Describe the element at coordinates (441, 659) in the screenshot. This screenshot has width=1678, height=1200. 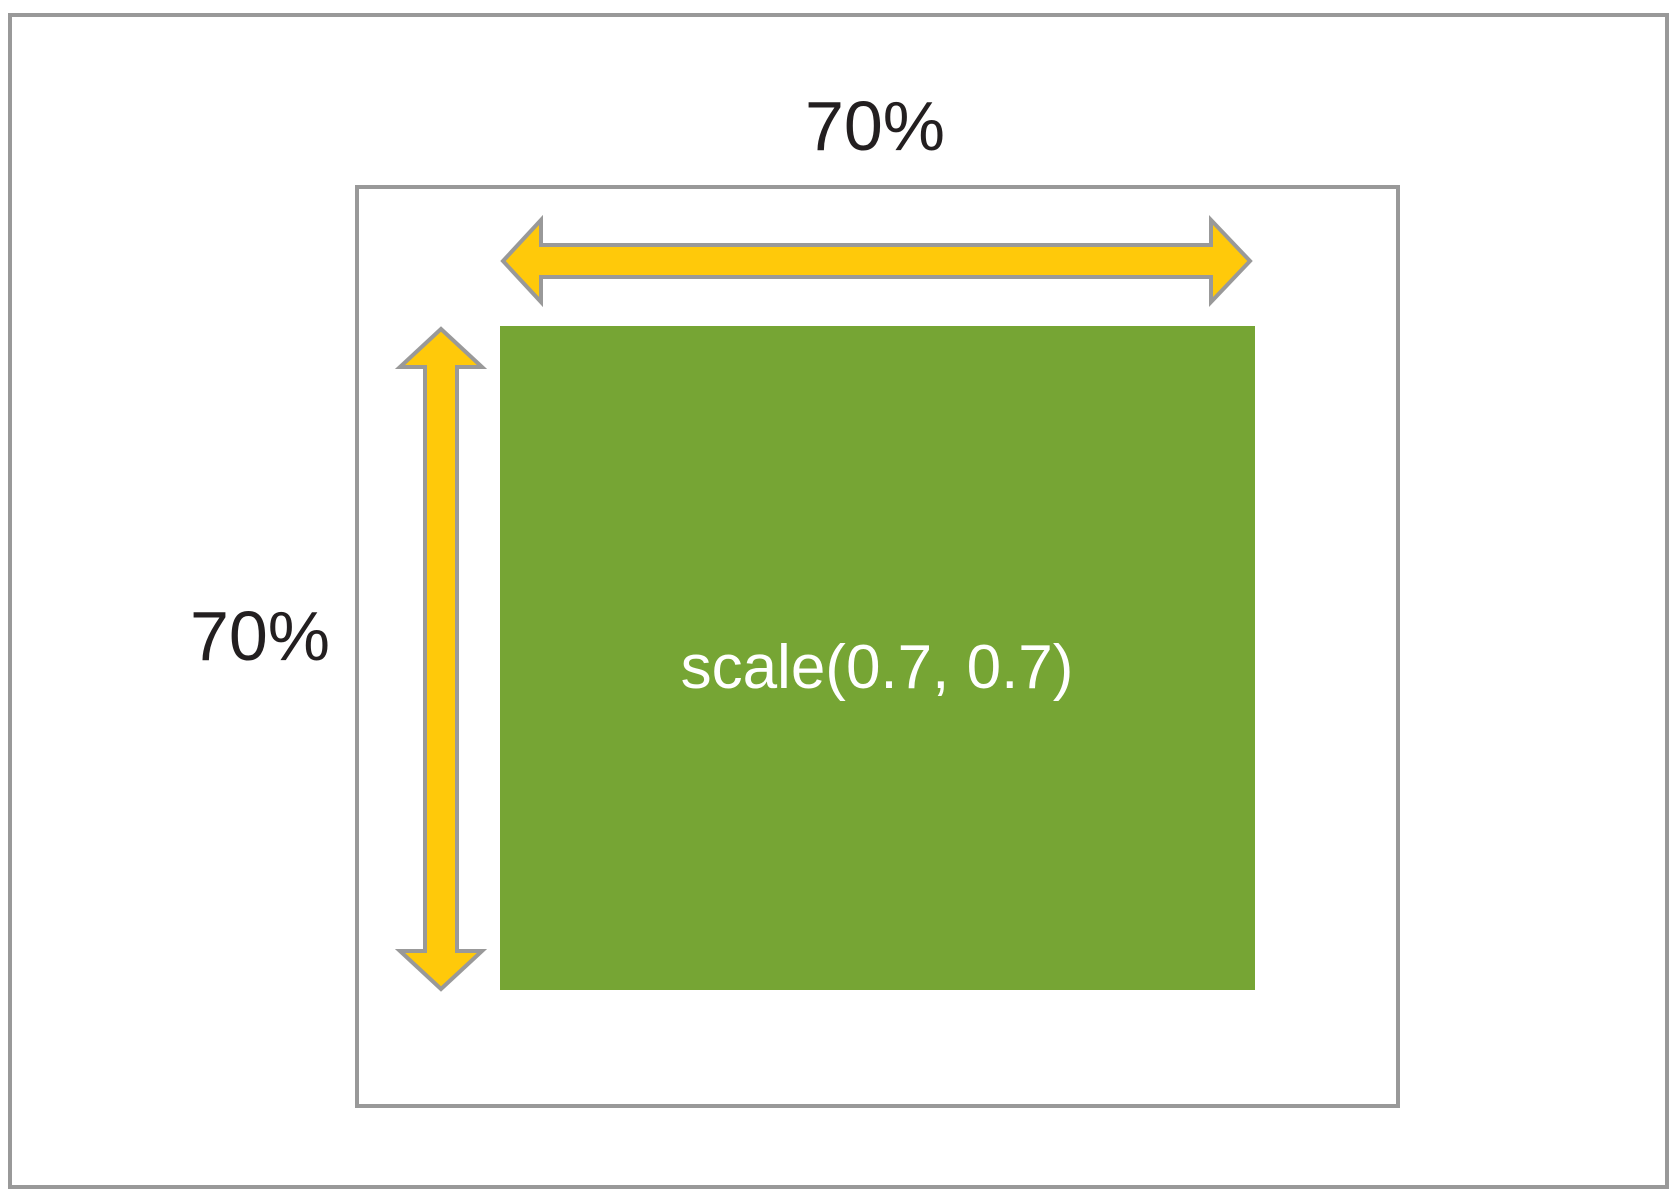
I see `vertical-arrow` at that location.